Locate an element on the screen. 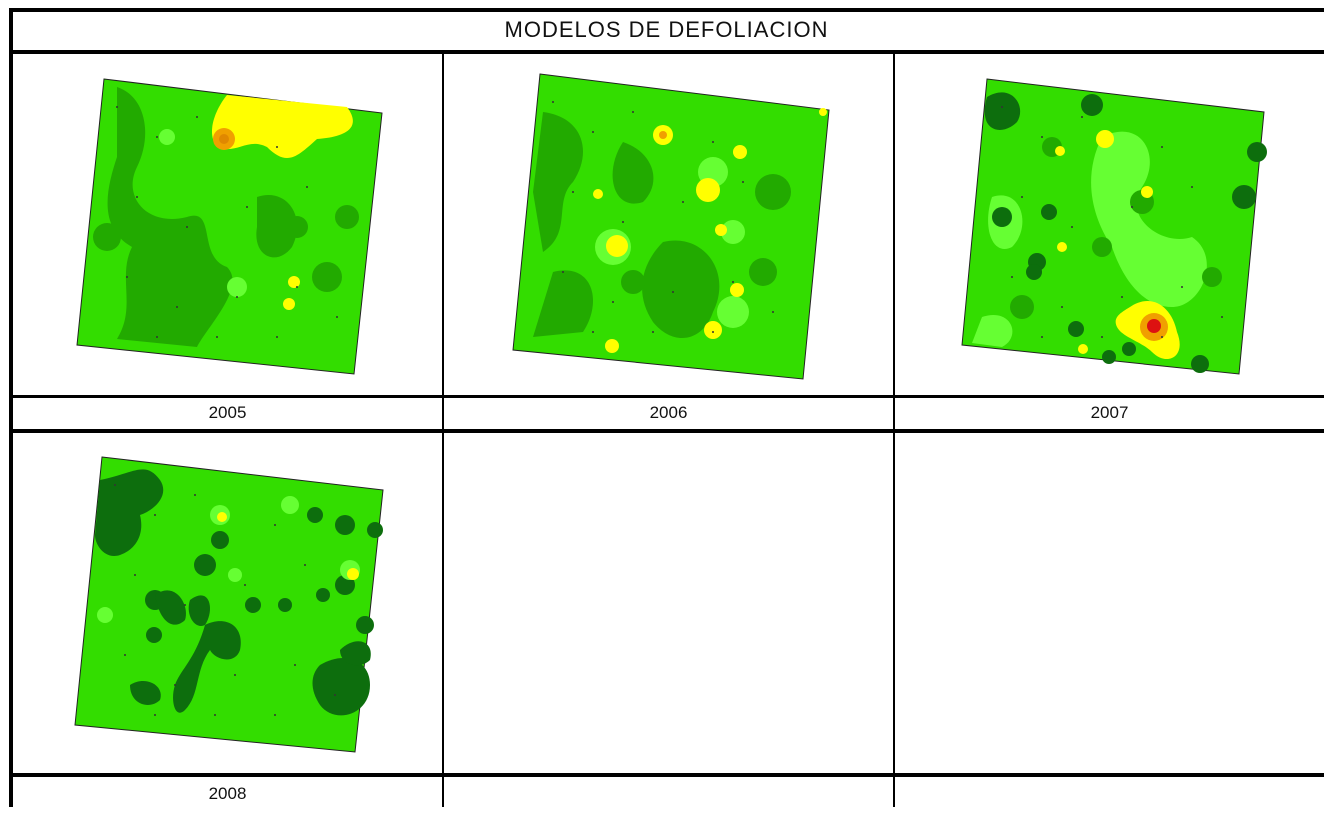 This screenshot has width=1324, height=818. year-label-2007: 2007 is located at coordinates (1109, 412).